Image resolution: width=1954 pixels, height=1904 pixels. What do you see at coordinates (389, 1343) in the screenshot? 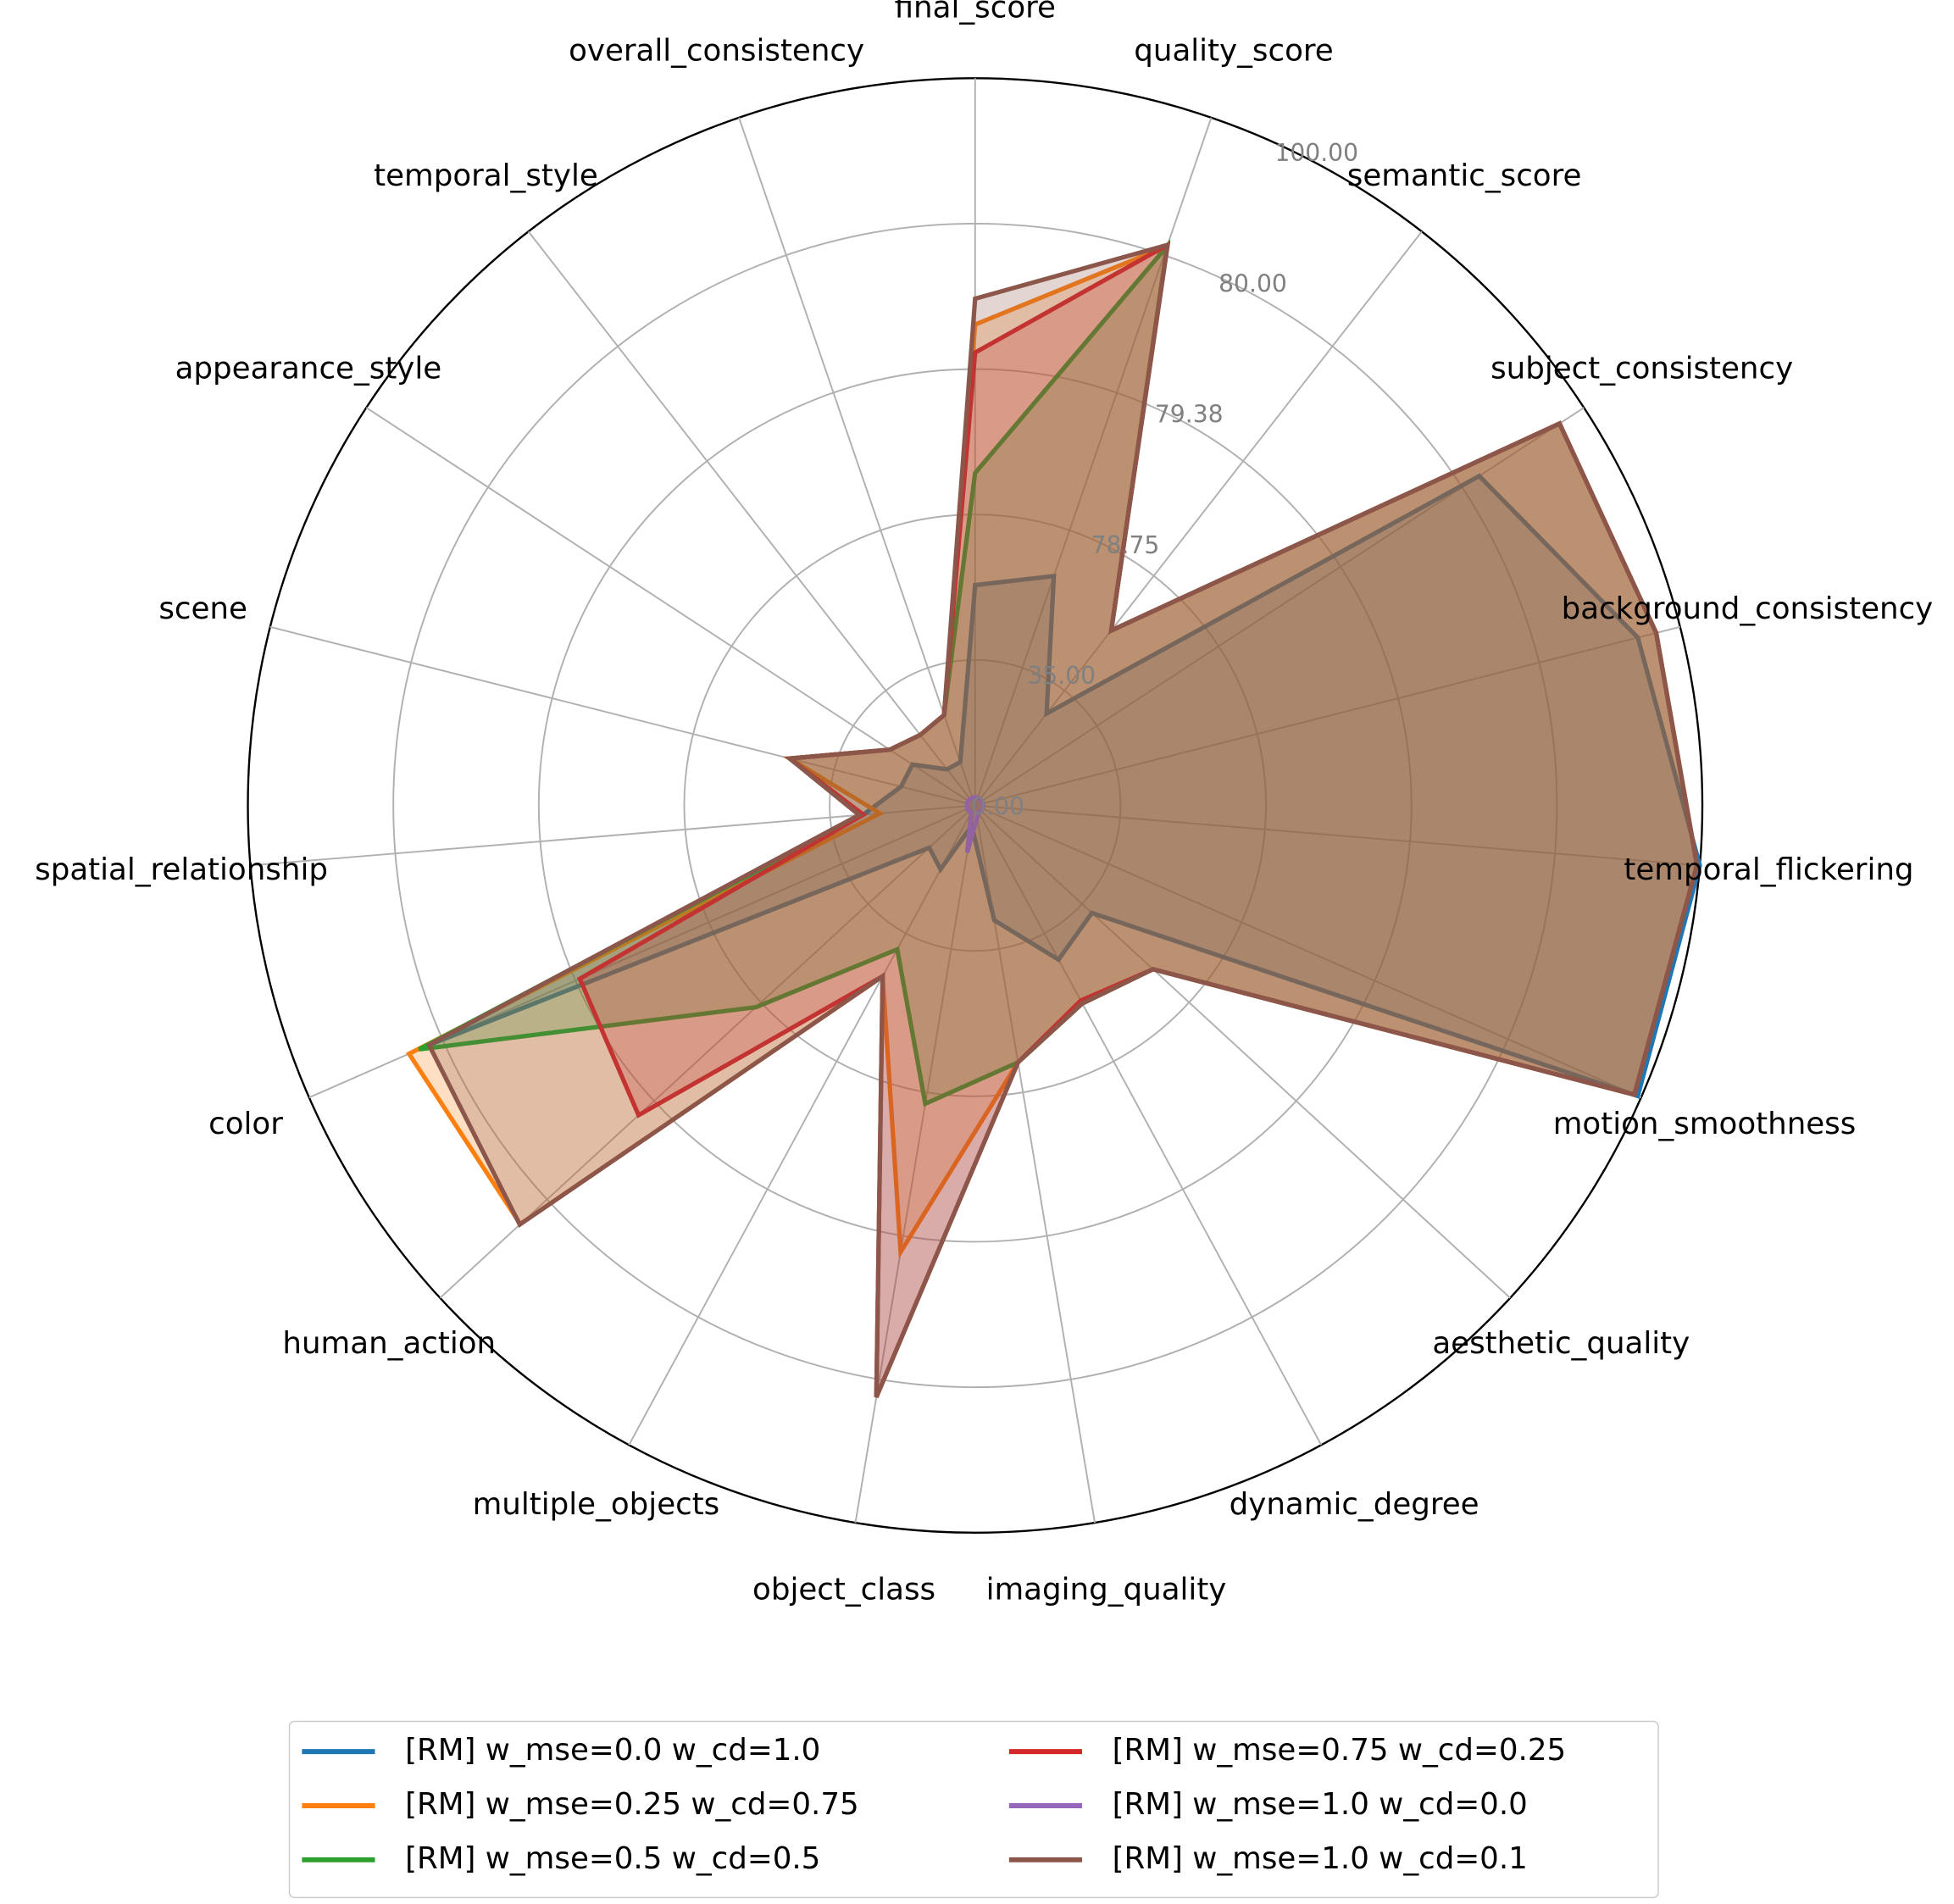
I see `category-label: human_action` at bounding box center [389, 1343].